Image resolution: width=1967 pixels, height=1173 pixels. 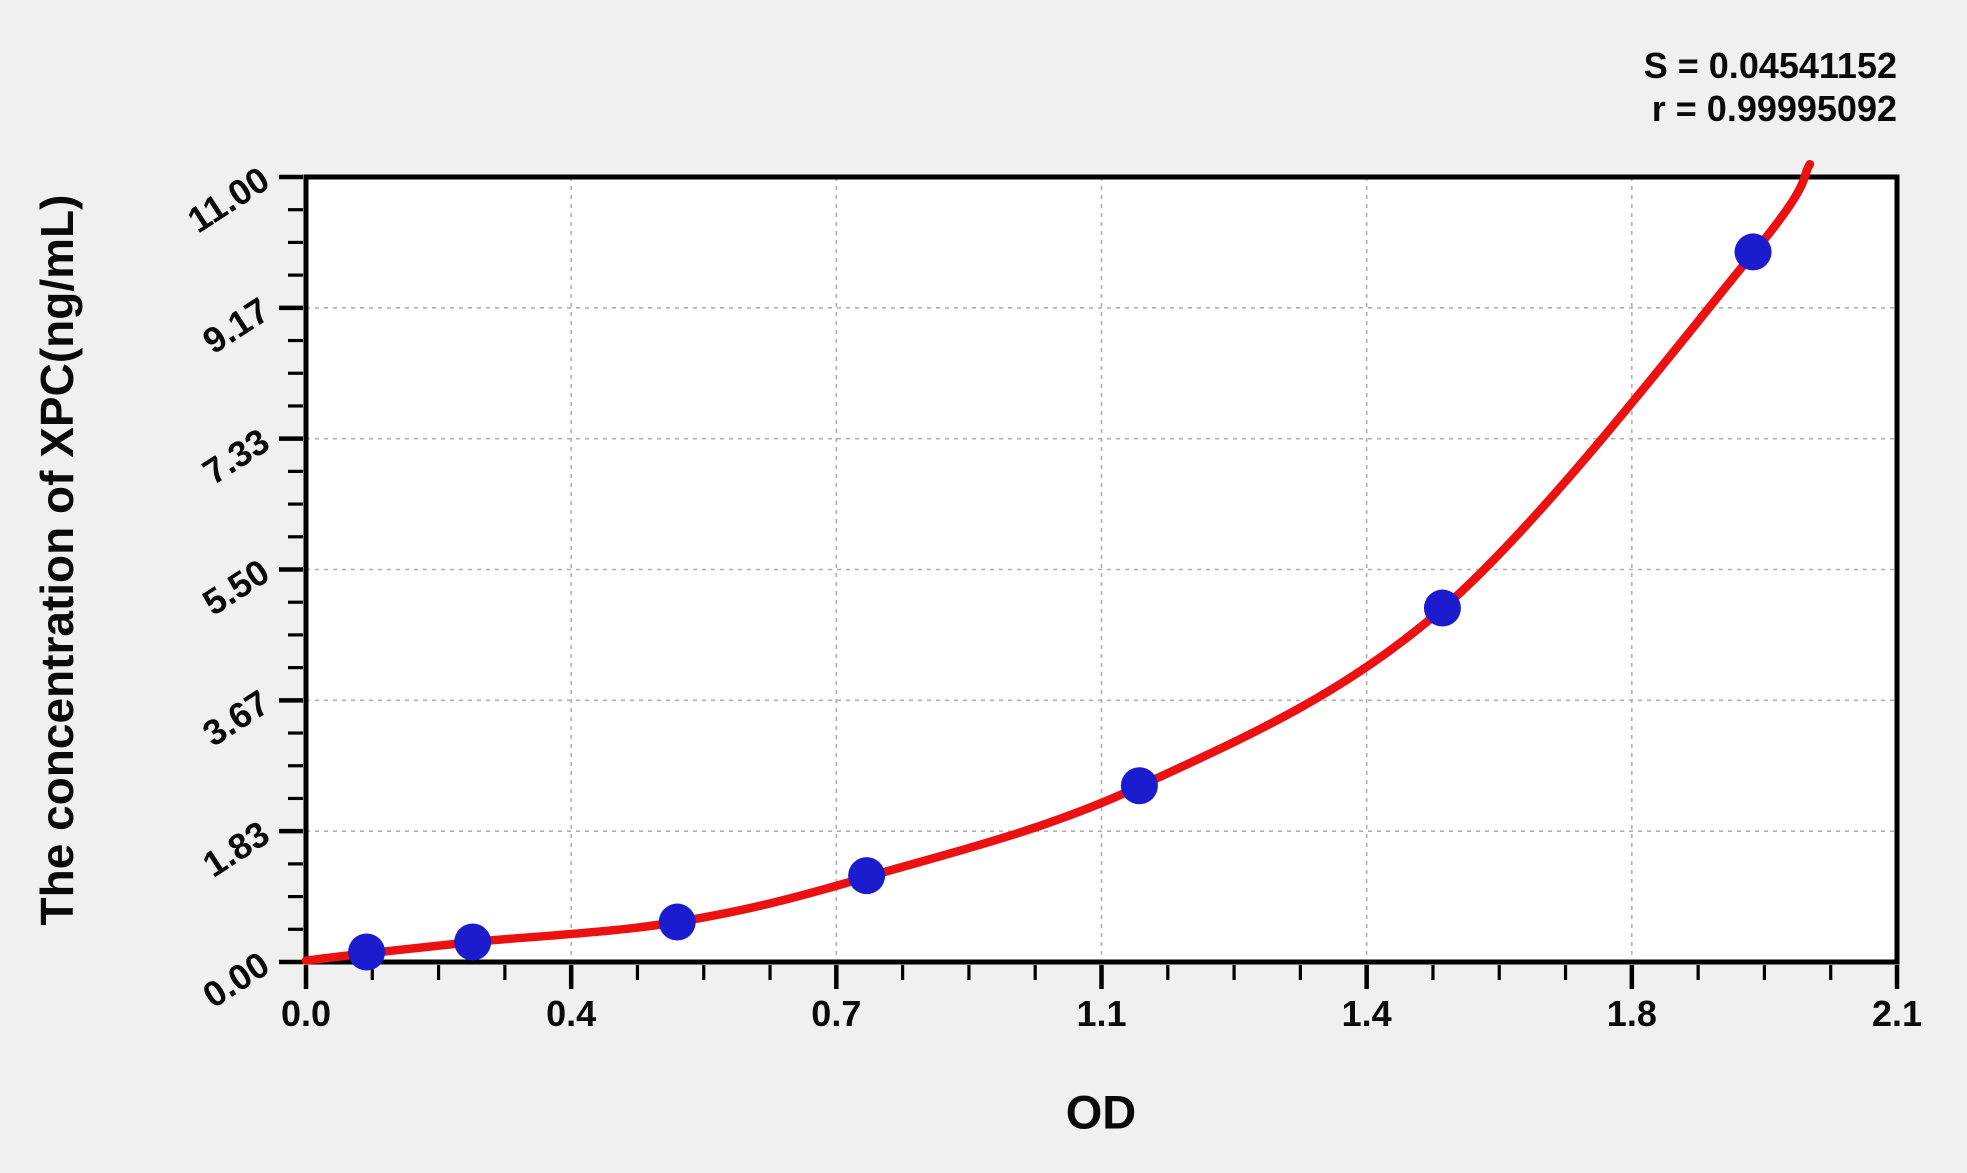 I want to click on x-tick-label: 1.4, so click(x=1367, y=1013).